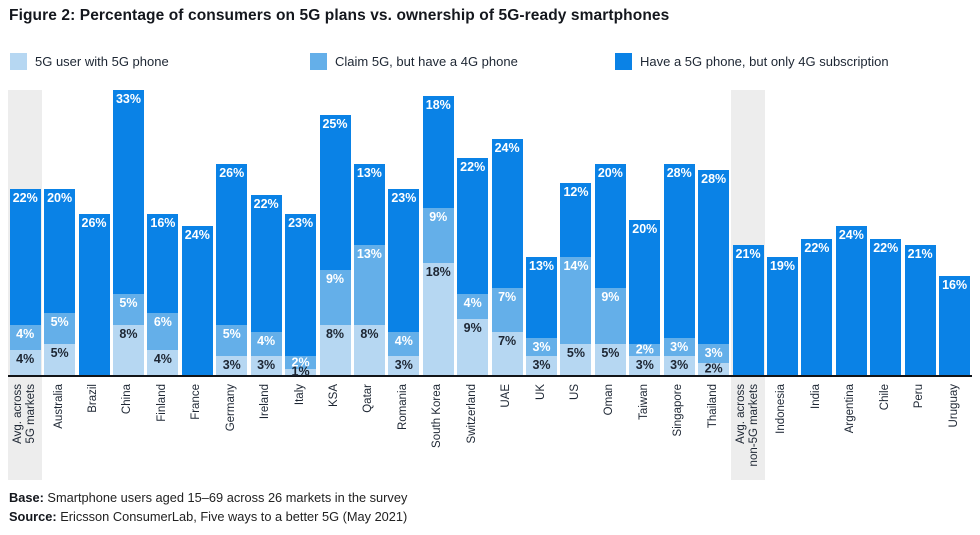  I want to click on segment-value-label: 23%, so click(301, 222).